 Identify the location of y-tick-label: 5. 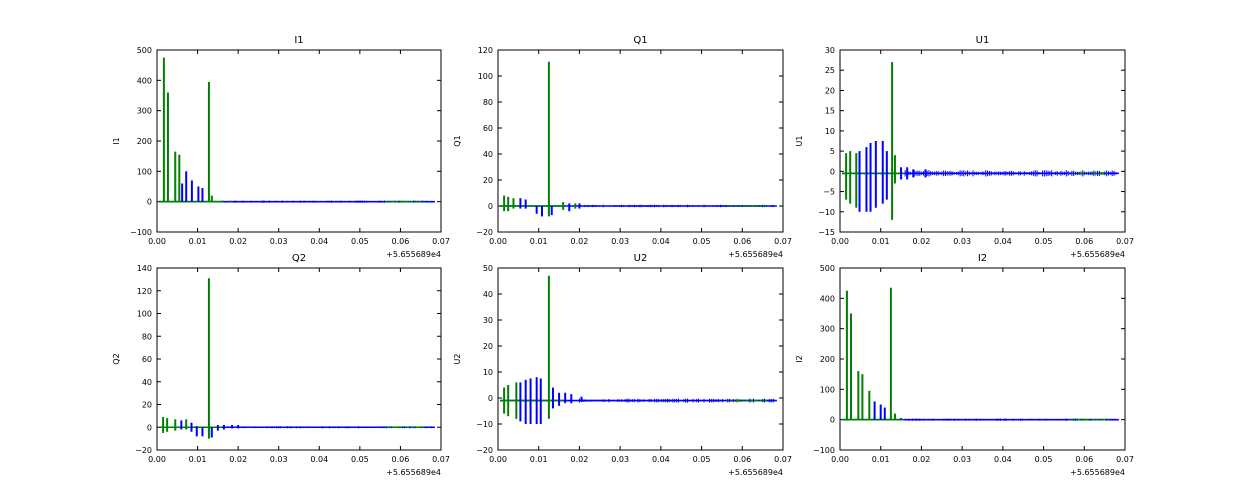
(832, 151).